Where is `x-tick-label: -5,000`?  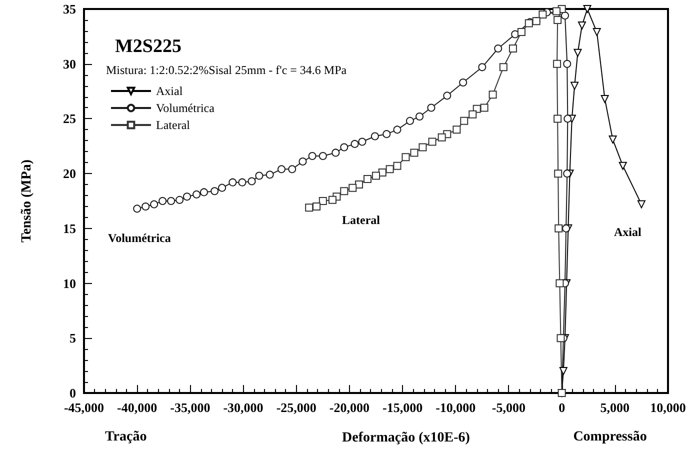 x-tick-label: -5,000 is located at coordinates (509, 407).